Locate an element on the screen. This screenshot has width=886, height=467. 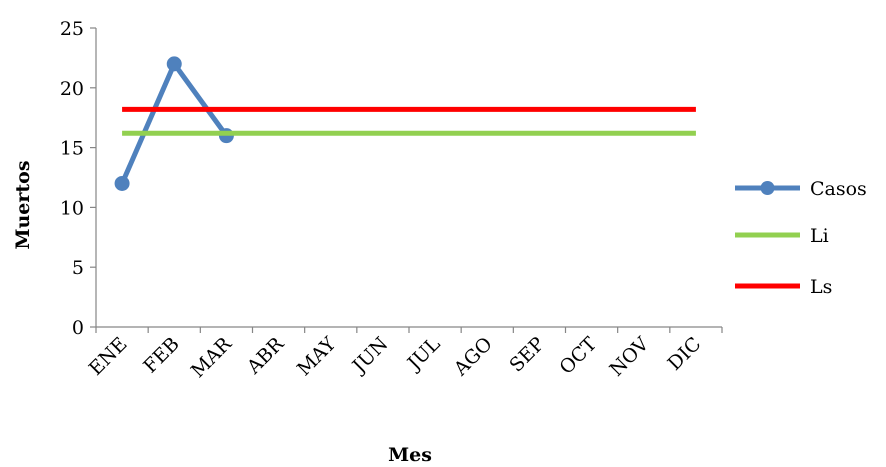
x-tick-label: MAR is located at coordinates (212, 357).